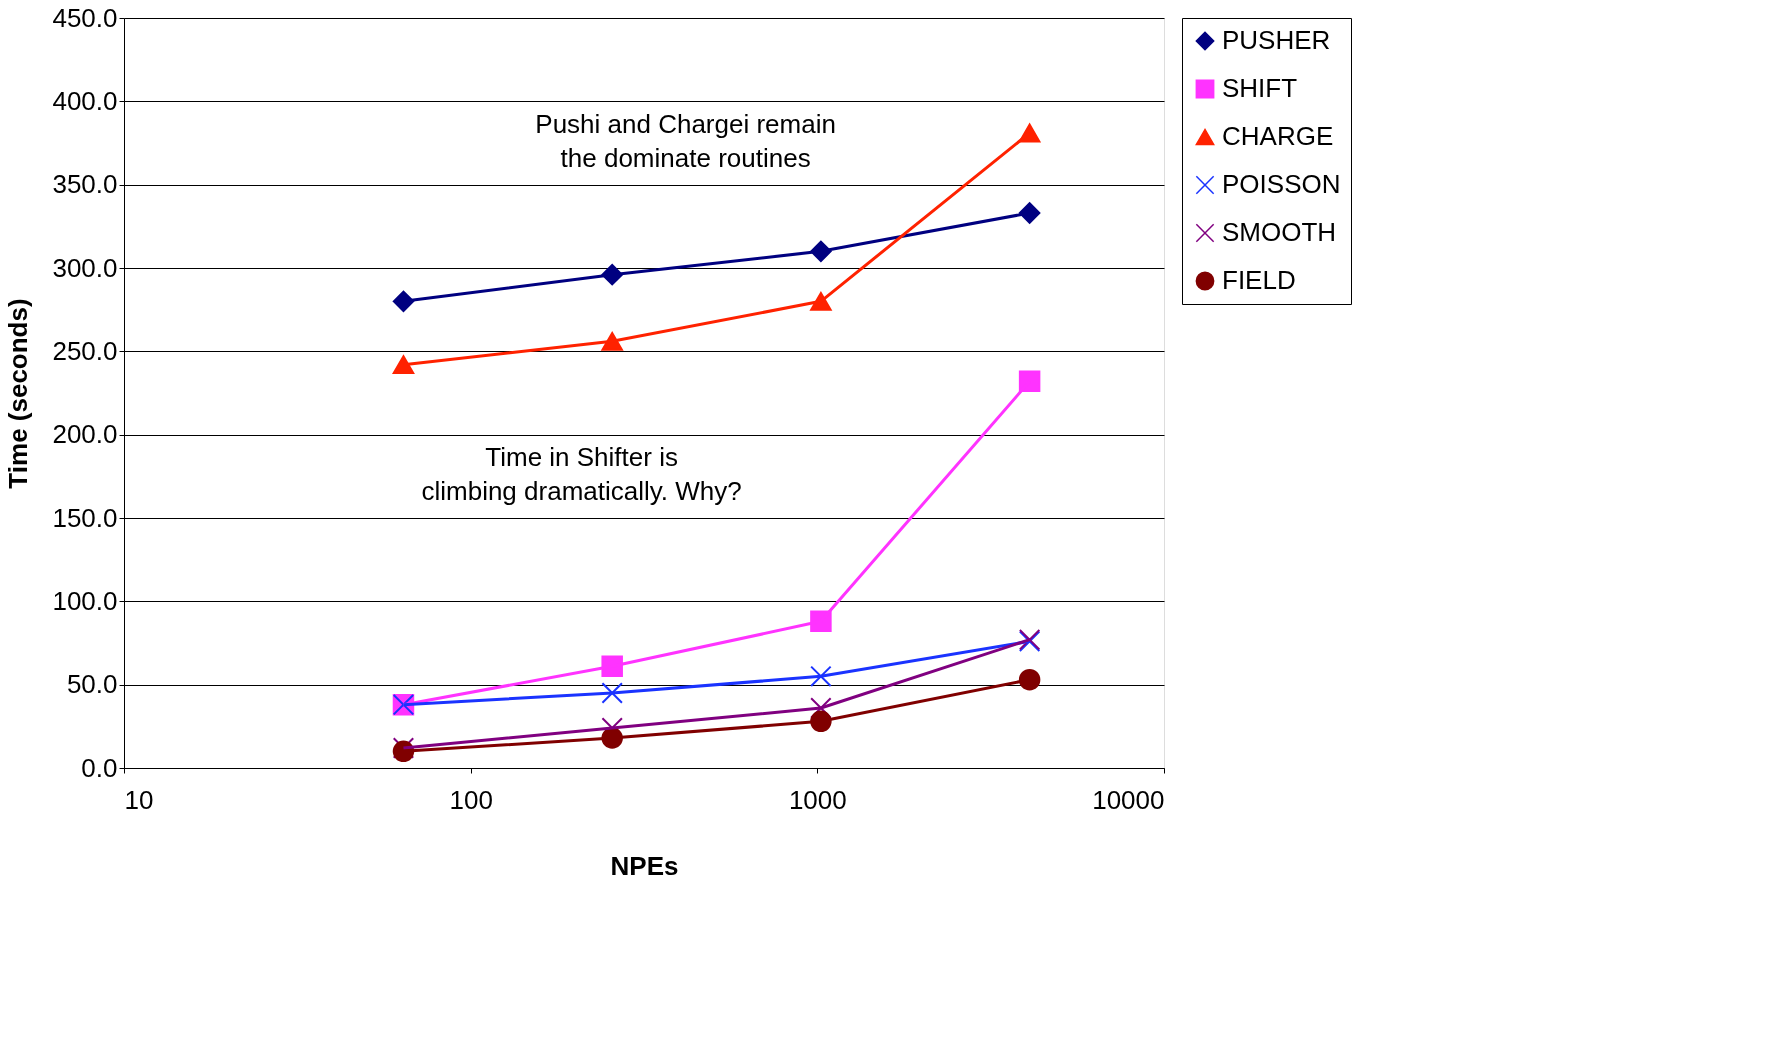 The width and height of the screenshot is (1791, 1047). I want to click on y-tick-label: 450.0, so click(85, 17).